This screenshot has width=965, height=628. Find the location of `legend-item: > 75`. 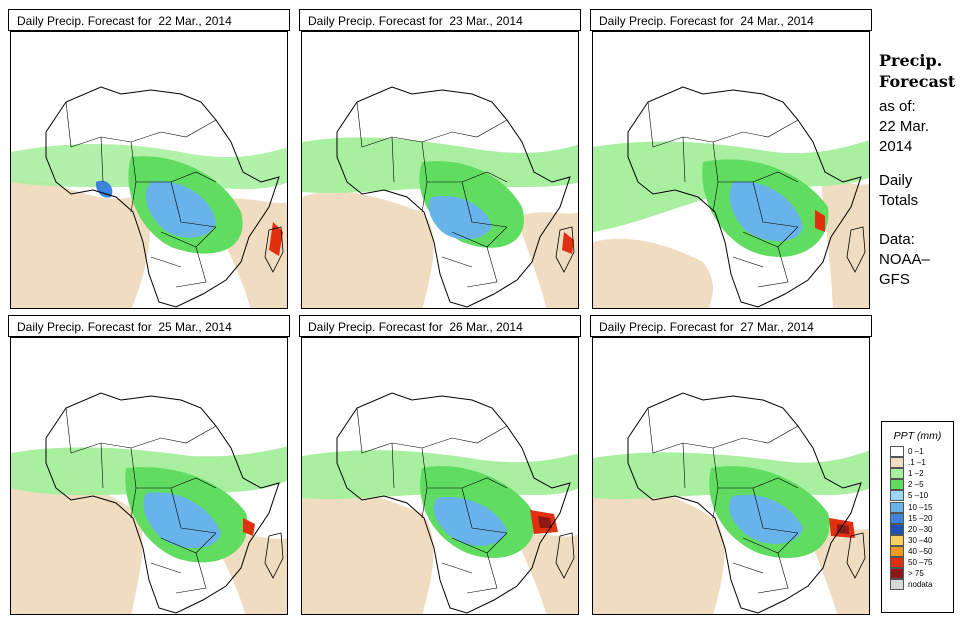

legend-item: > 75 is located at coordinates (917, 574).